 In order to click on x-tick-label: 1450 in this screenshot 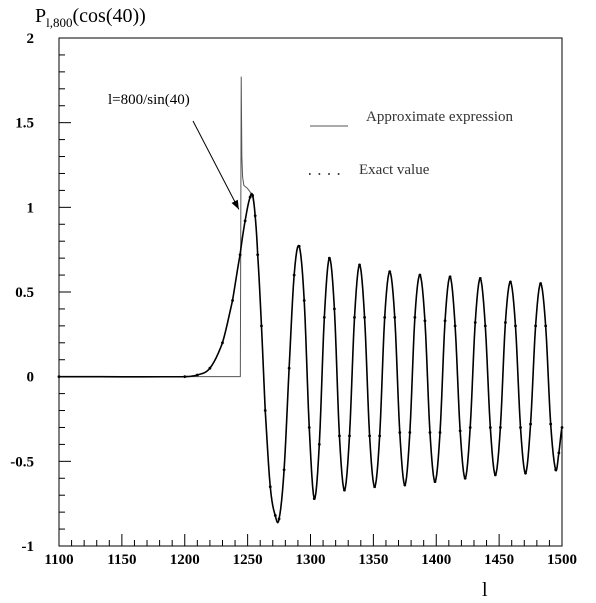, I will do `click(499, 560)`.